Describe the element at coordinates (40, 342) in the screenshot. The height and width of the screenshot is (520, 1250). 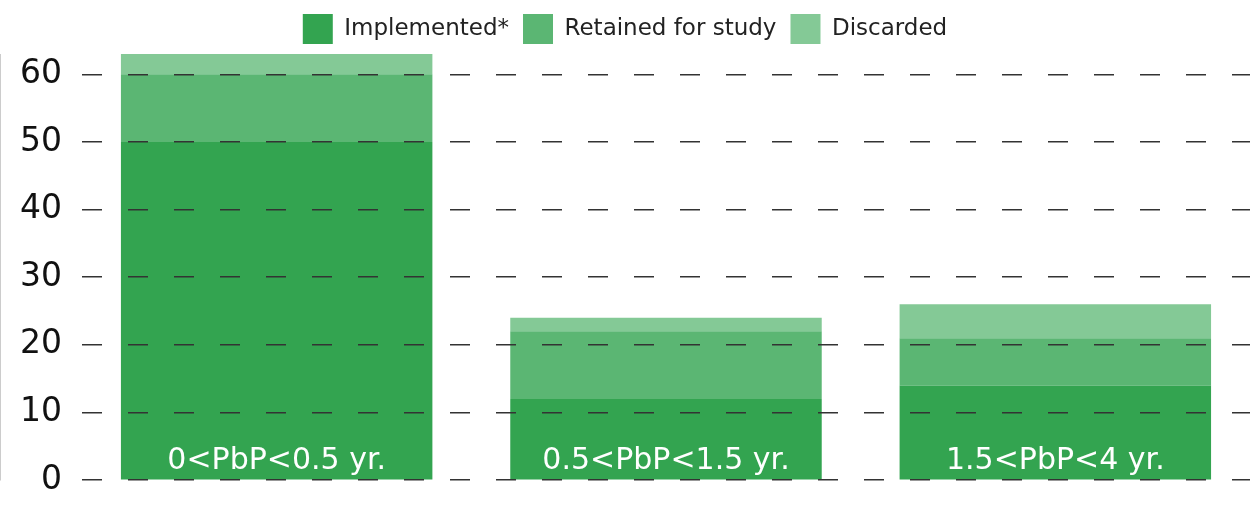
I see `y-tick-label: 20` at that location.